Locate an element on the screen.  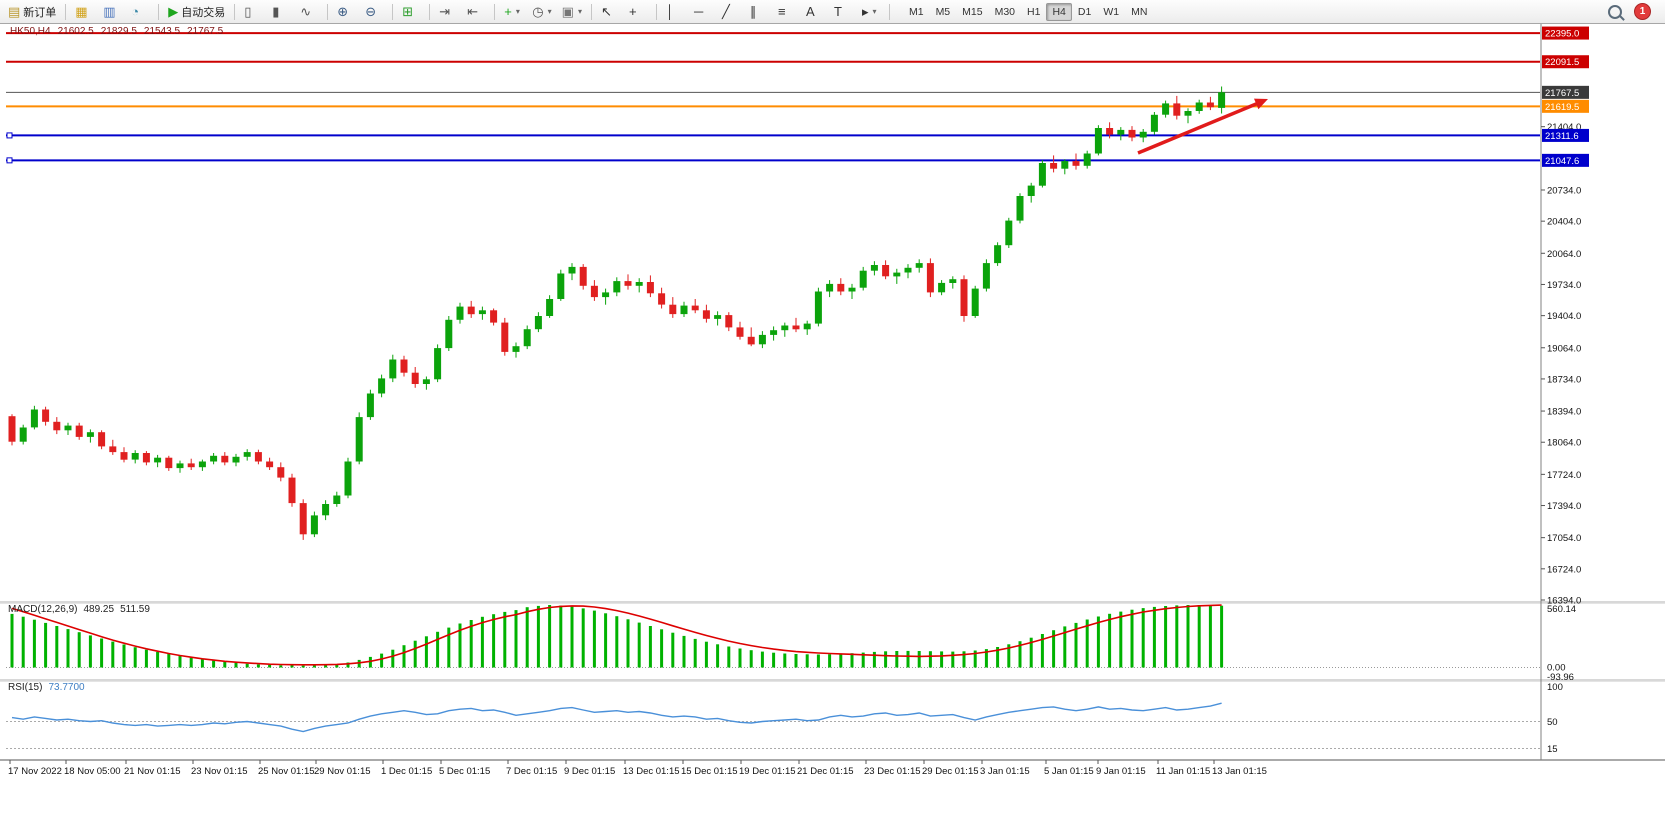
svg-text: 16394.0 is located at coordinates (1564, 601).